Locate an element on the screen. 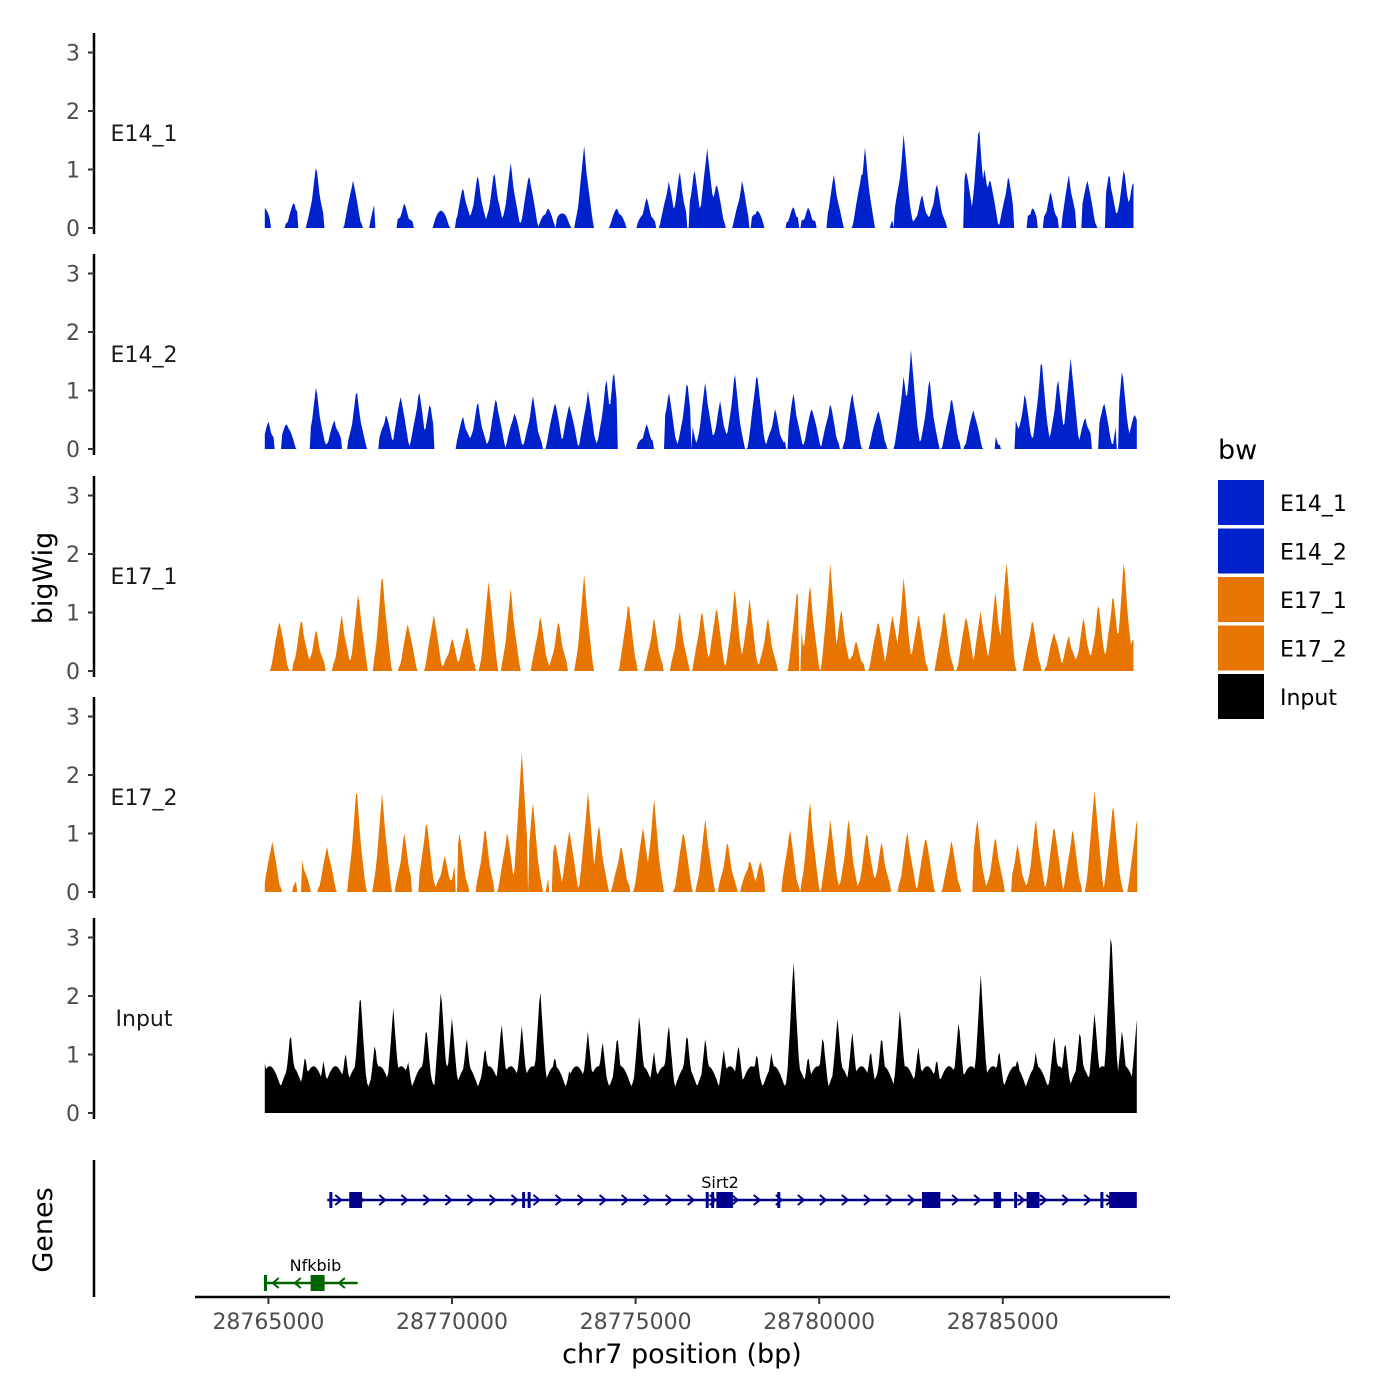 The image size is (1400, 1400). track-e14-2: 0 1 2 3 E14_2 is located at coordinates (601, 358).